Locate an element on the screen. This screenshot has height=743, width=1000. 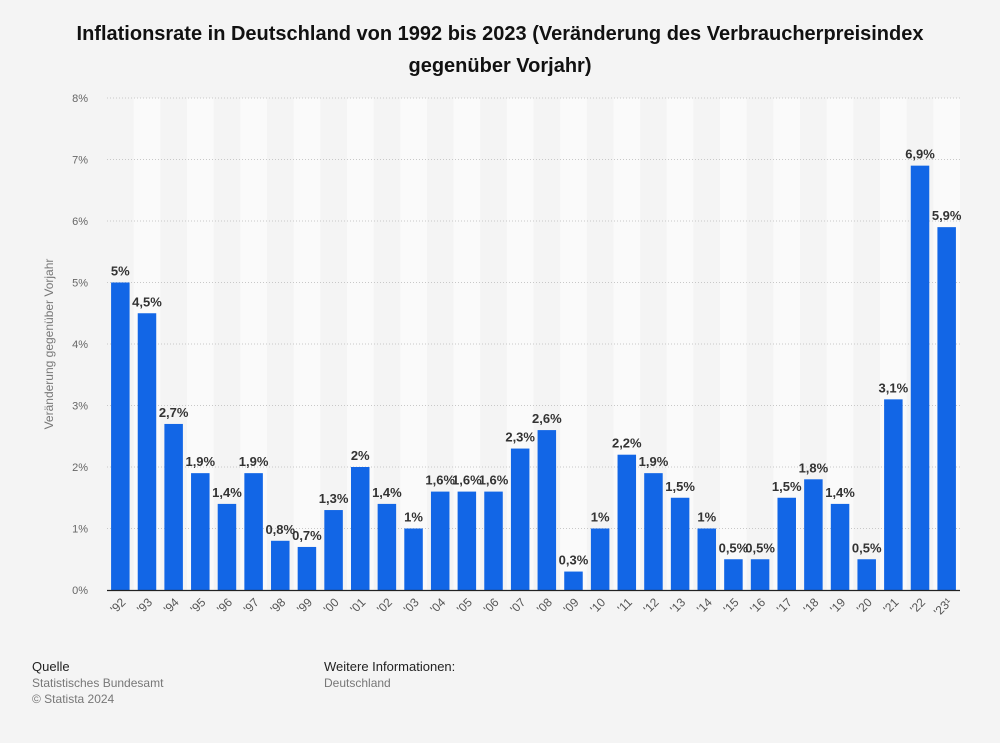
x-tick-label: '94 is located at coordinates (171, 605).